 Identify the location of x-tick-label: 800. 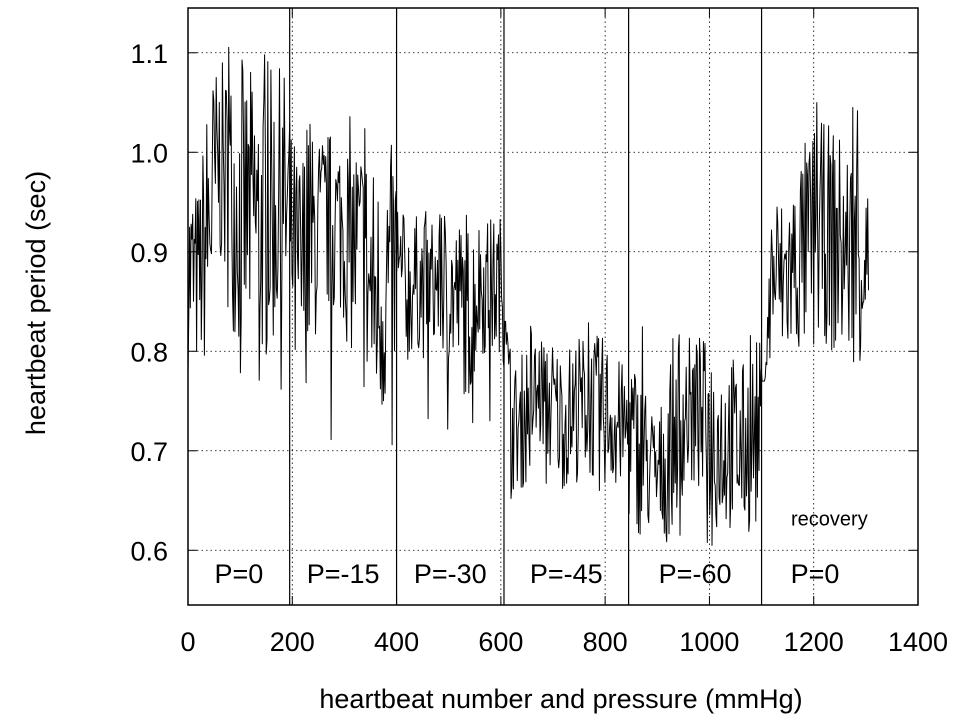
(605, 642).